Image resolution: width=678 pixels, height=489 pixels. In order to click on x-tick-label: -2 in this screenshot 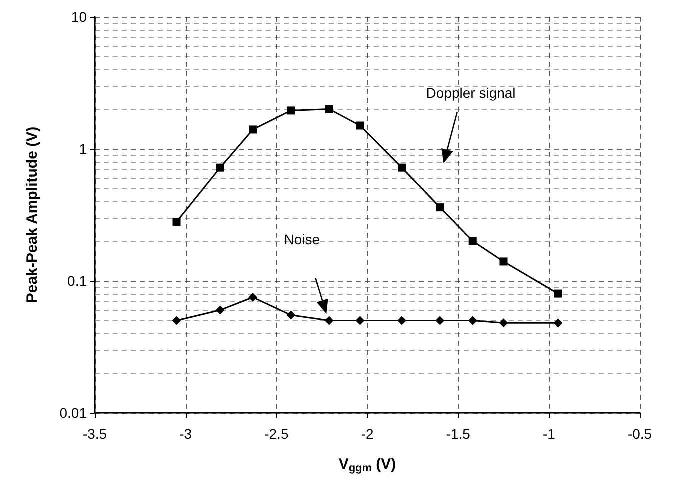, I will do `click(367, 434)`.